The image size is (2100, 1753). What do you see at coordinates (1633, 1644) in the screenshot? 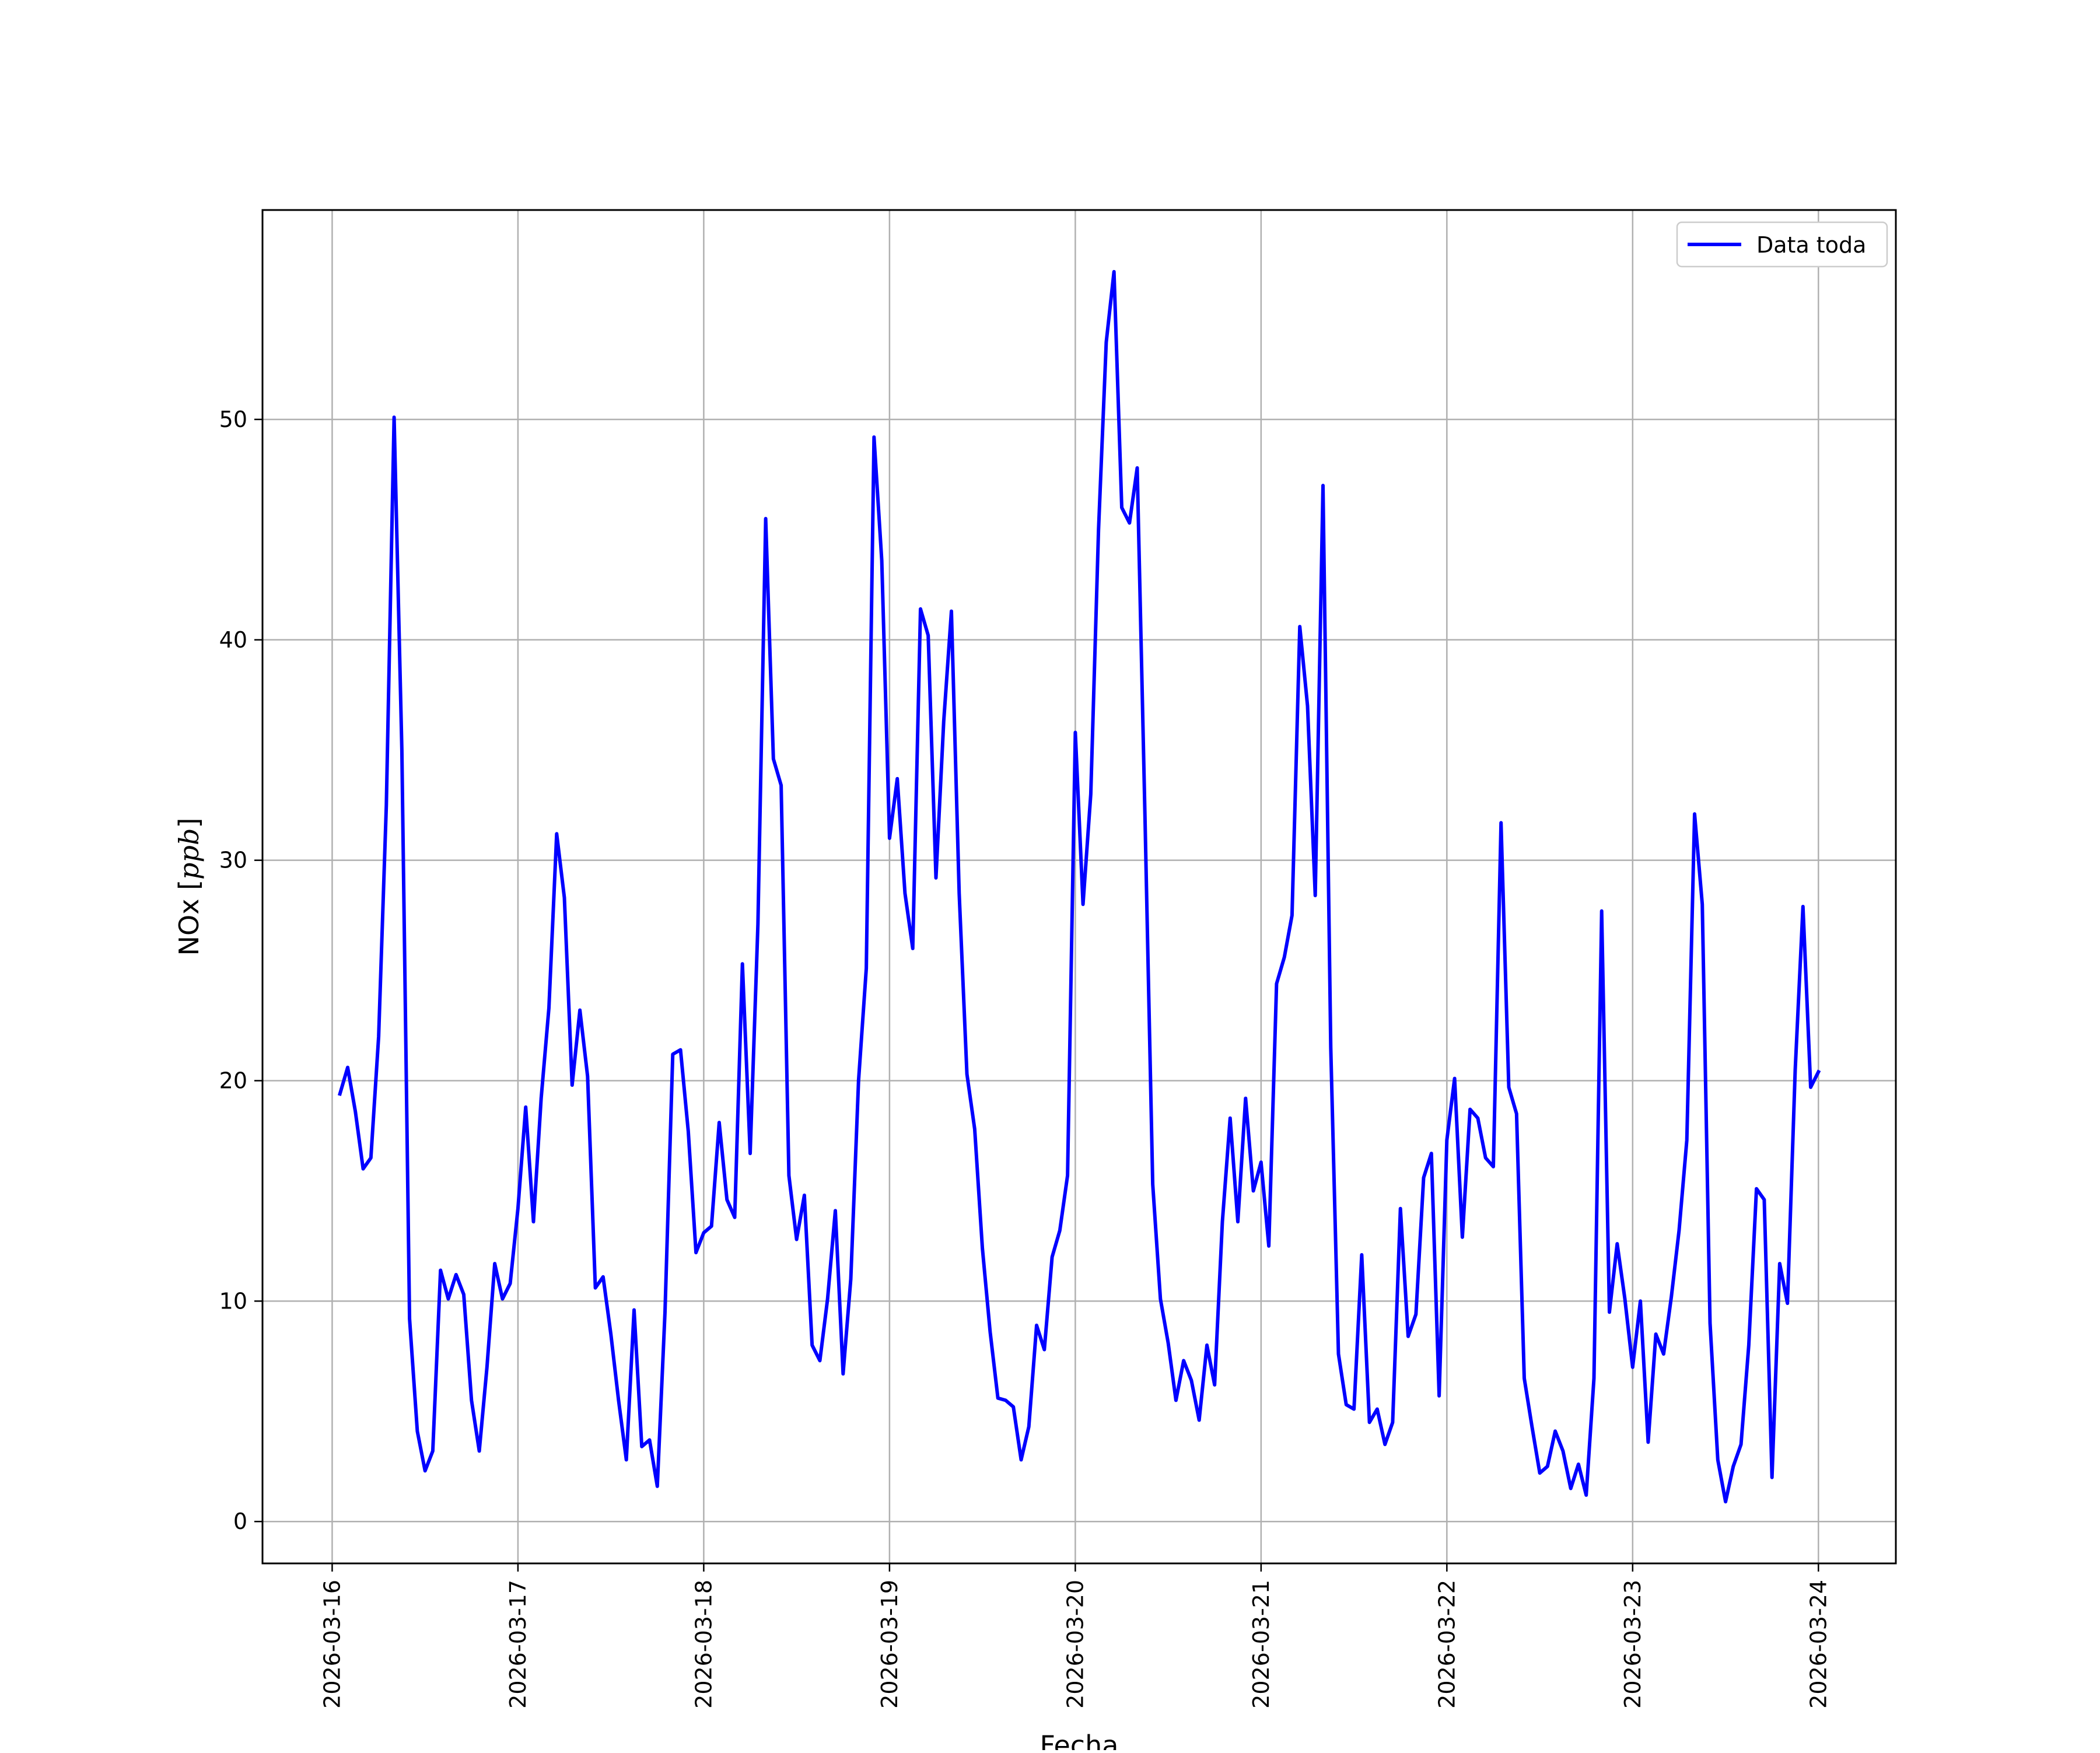
I see `x-tick-label: 2026-03-23` at bounding box center [1633, 1644].